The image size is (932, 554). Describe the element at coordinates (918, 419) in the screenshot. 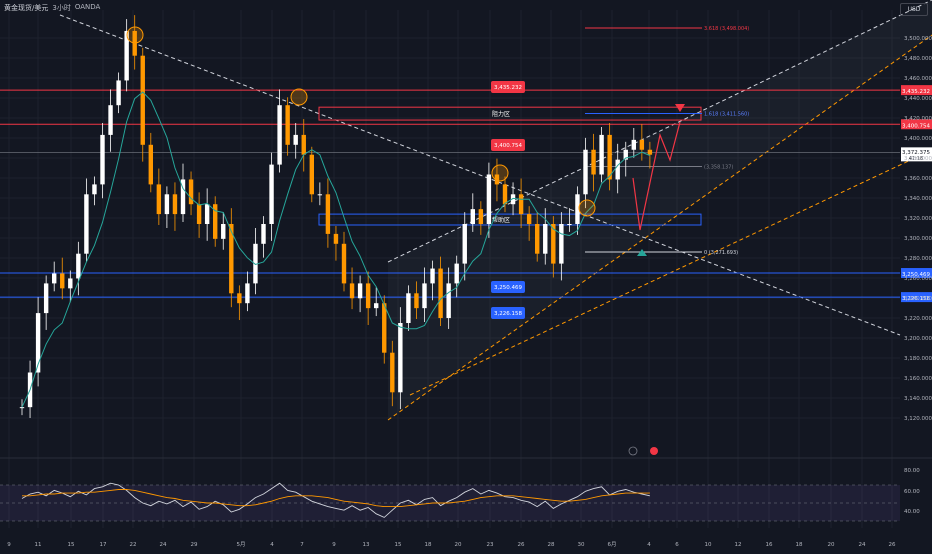

I see `y-tick-label: 3,120.000` at that location.